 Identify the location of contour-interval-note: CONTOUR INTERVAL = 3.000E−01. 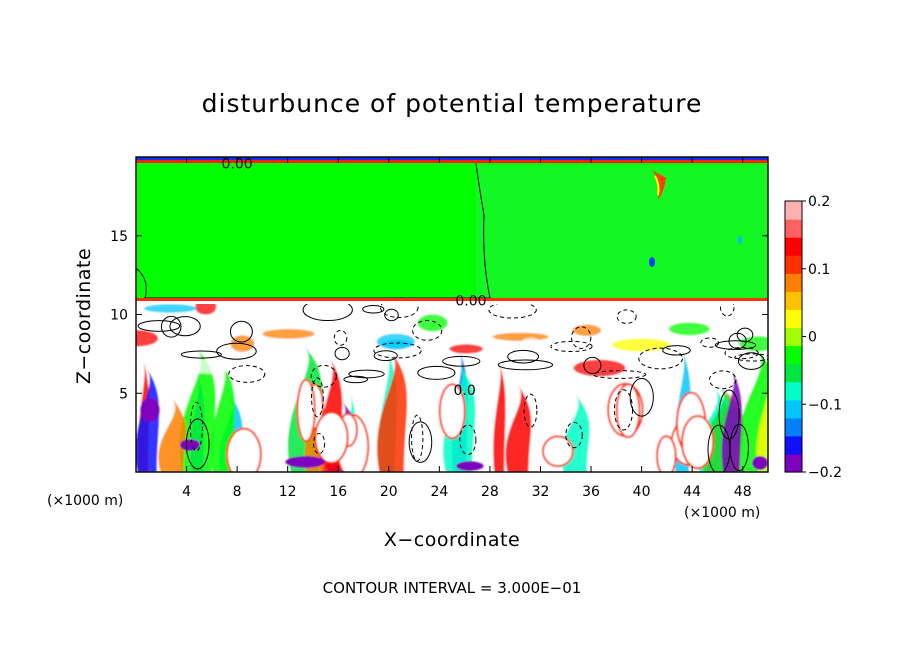
(452, 588).